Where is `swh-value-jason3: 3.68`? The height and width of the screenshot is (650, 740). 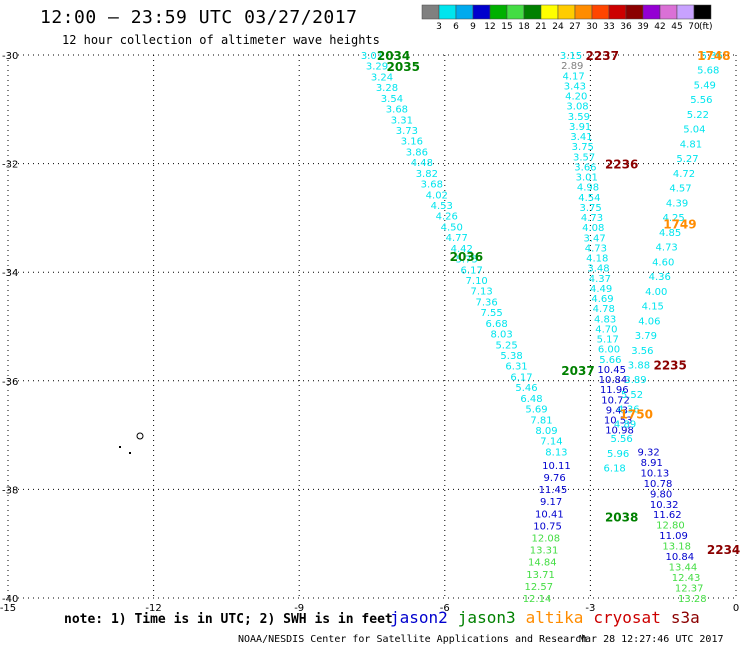 swh-value-jason3: 3.68 is located at coordinates (397, 110).